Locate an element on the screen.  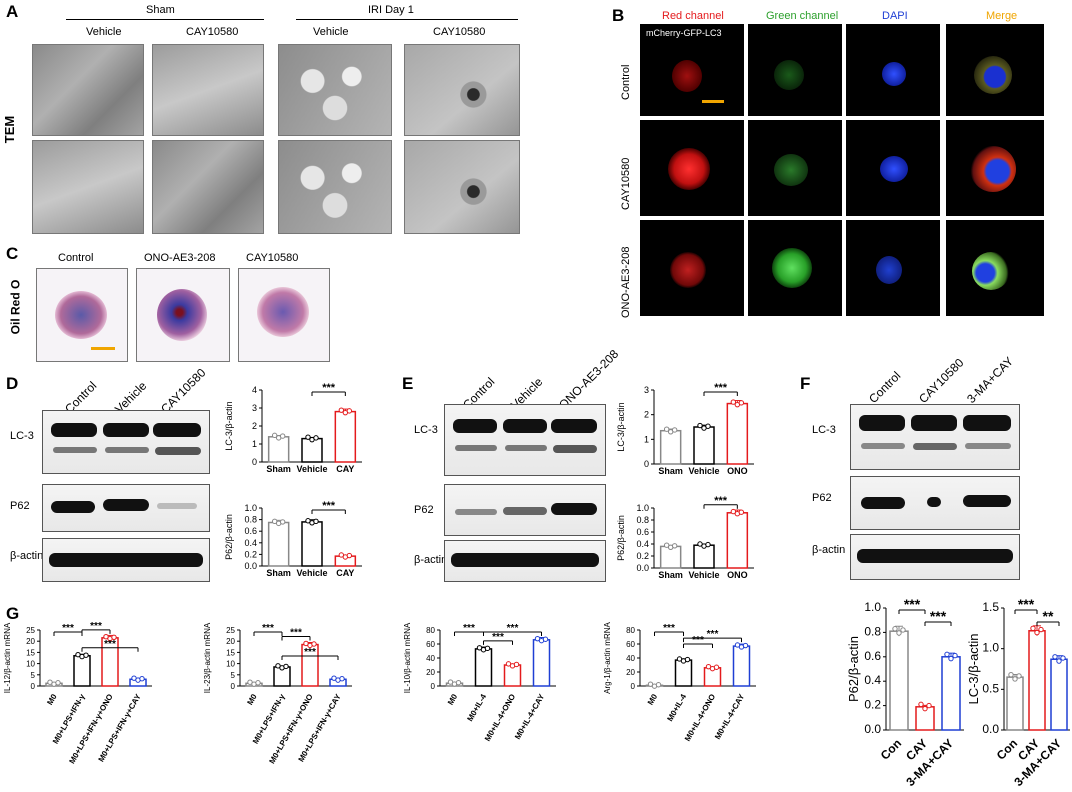
iri-group-line is located at coordinates (407, 19).